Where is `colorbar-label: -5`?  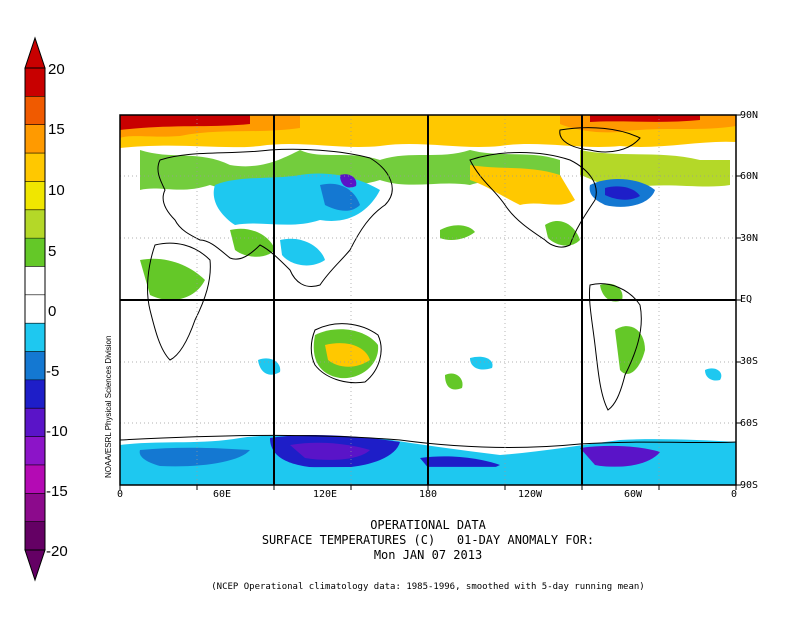 colorbar-label: -5 is located at coordinates (53, 371).